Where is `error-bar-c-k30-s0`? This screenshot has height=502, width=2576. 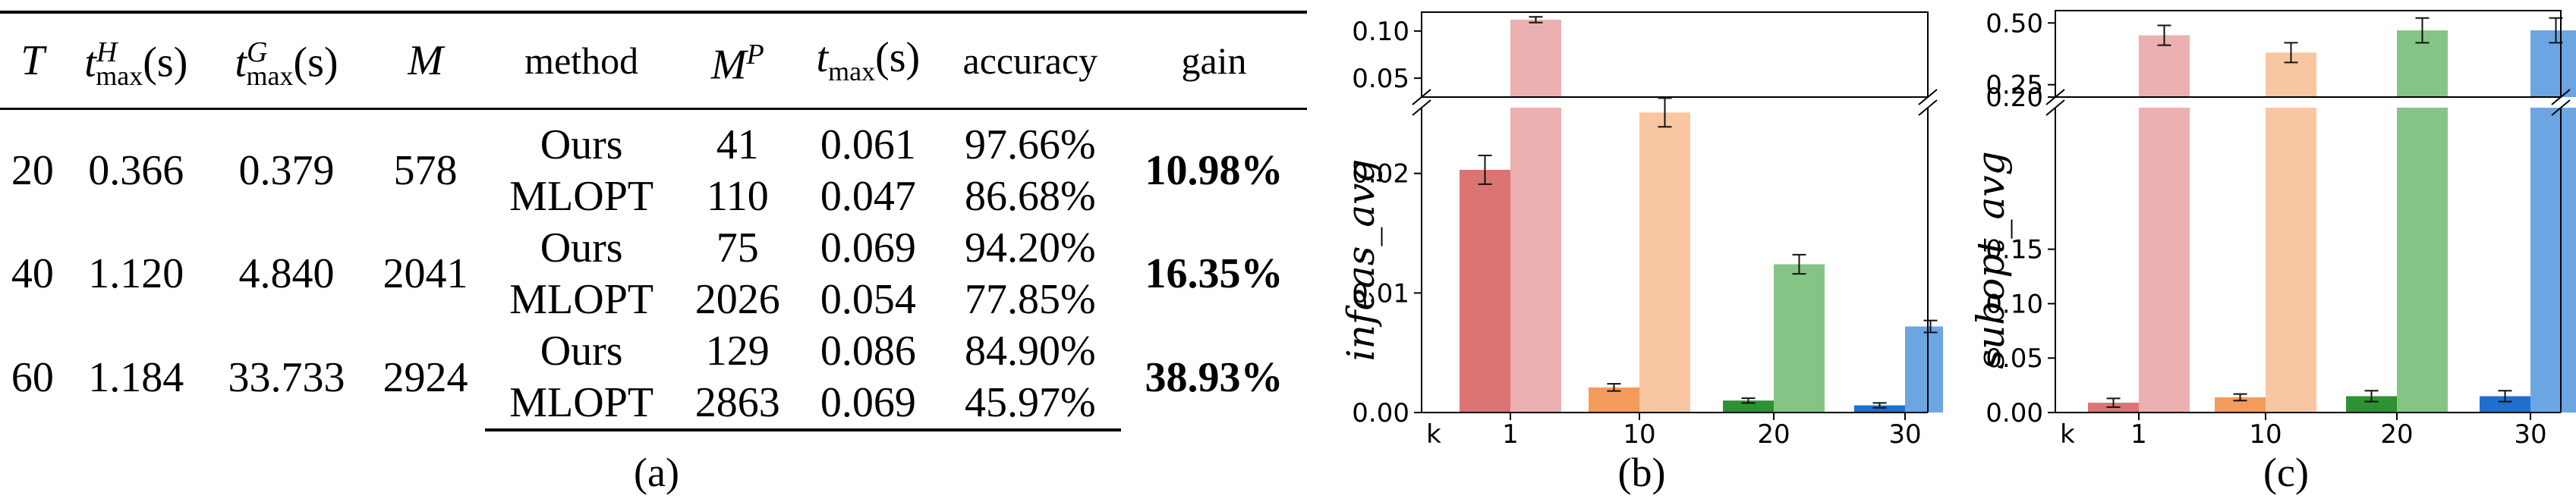 error-bar-c-k30-s0 is located at coordinates (2505, 396).